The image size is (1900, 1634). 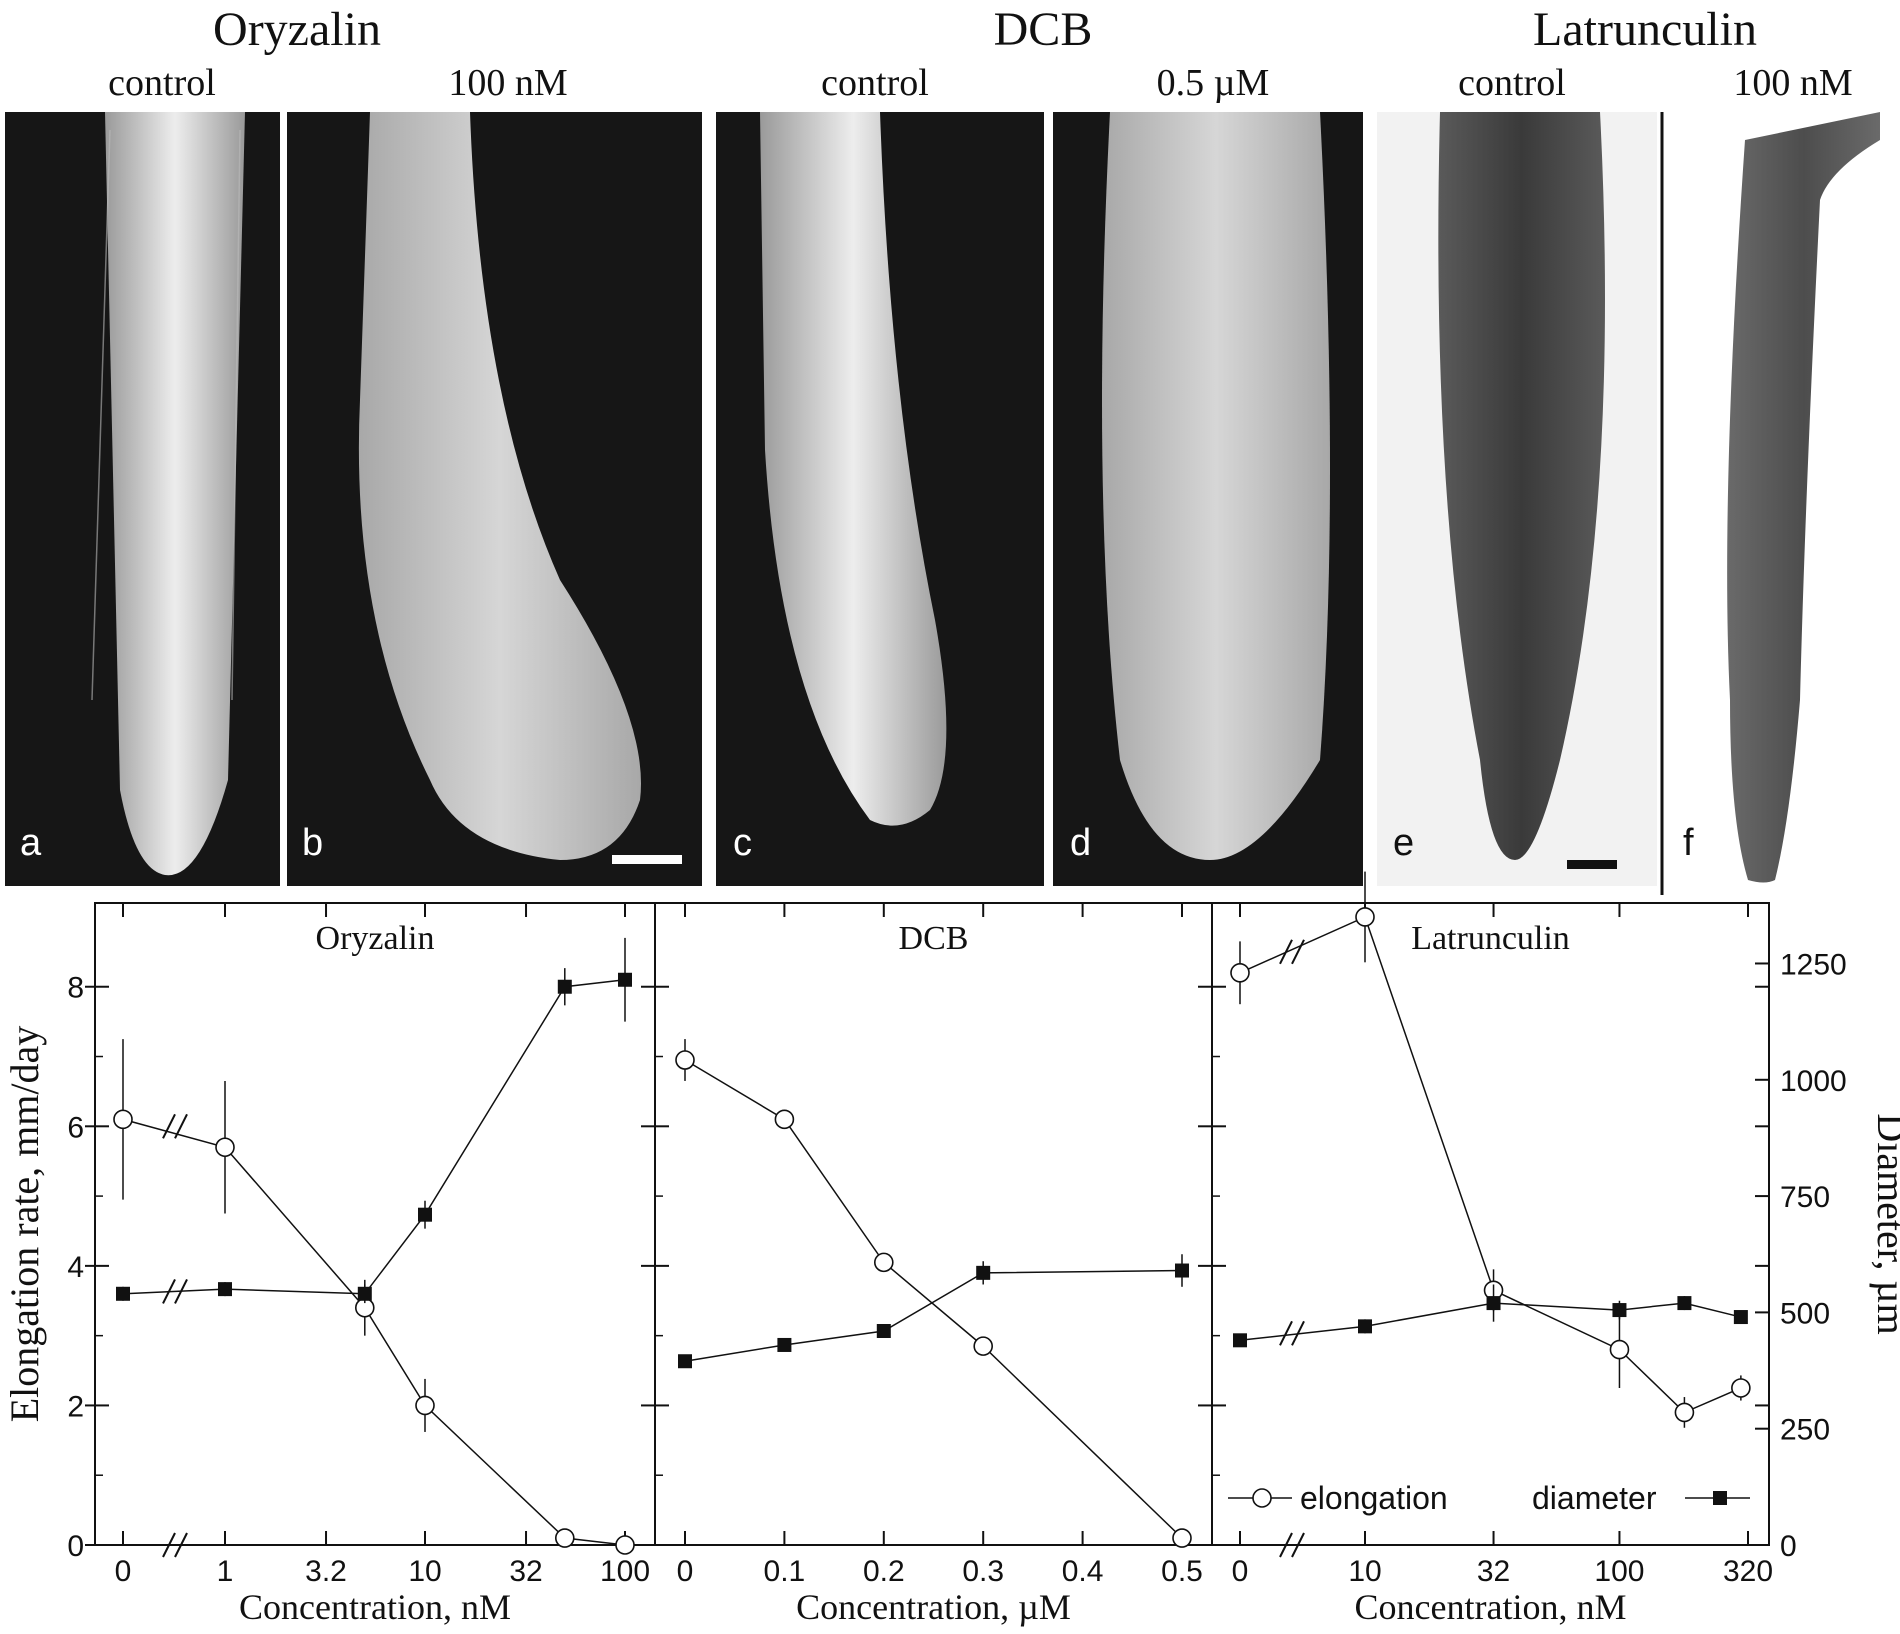 What do you see at coordinates (1489, 1498) in the screenshot?
I see `legend: elongation diameter` at bounding box center [1489, 1498].